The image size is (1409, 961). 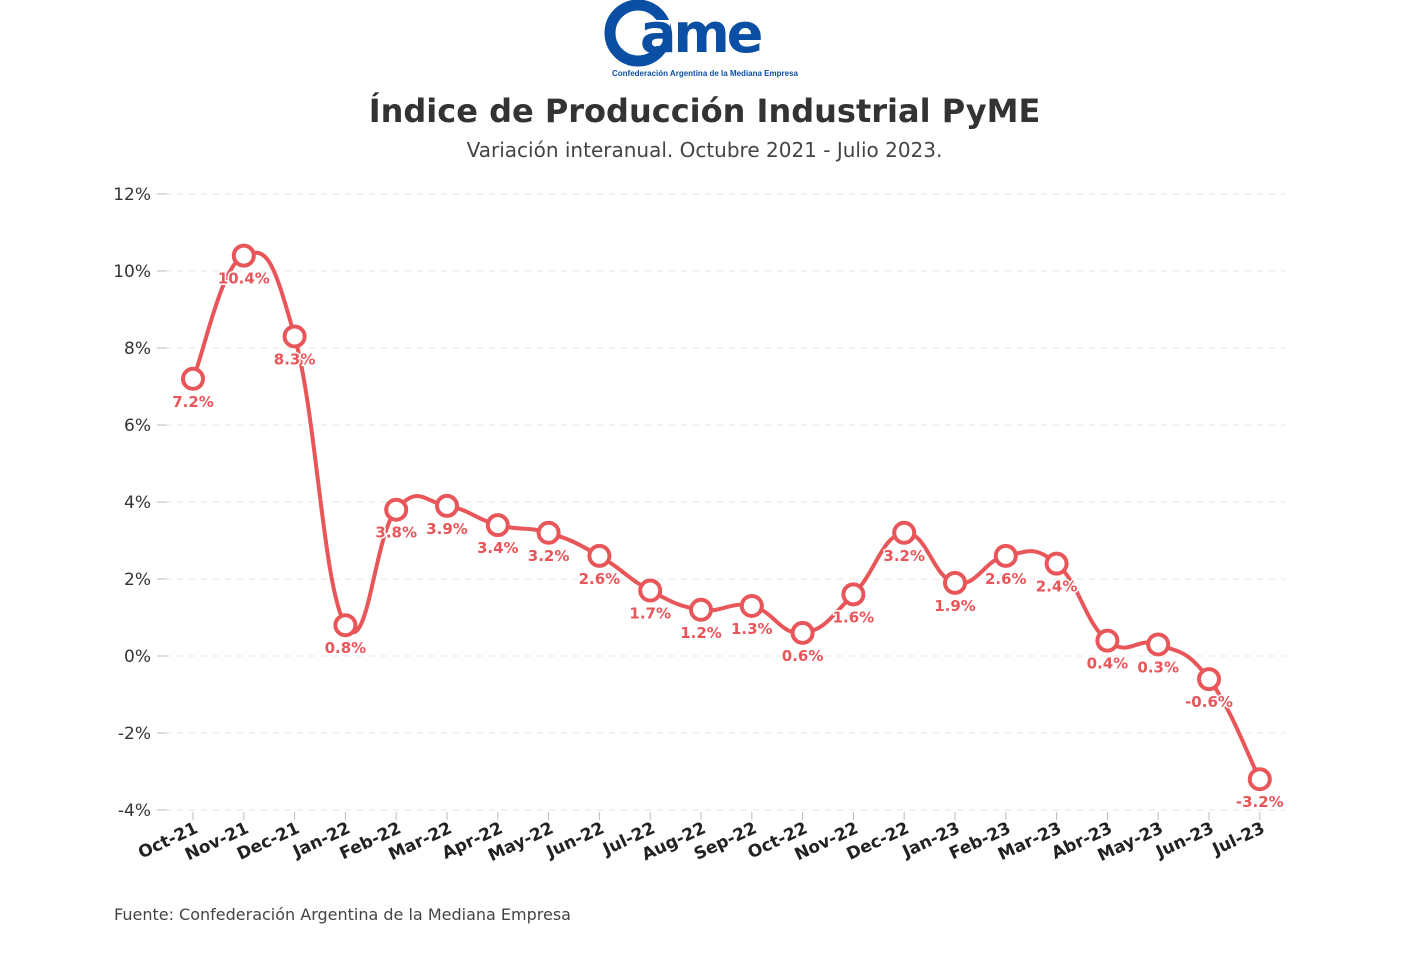 What do you see at coordinates (650, 614) in the screenshot?
I see `data-label: 1.7%` at bounding box center [650, 614].